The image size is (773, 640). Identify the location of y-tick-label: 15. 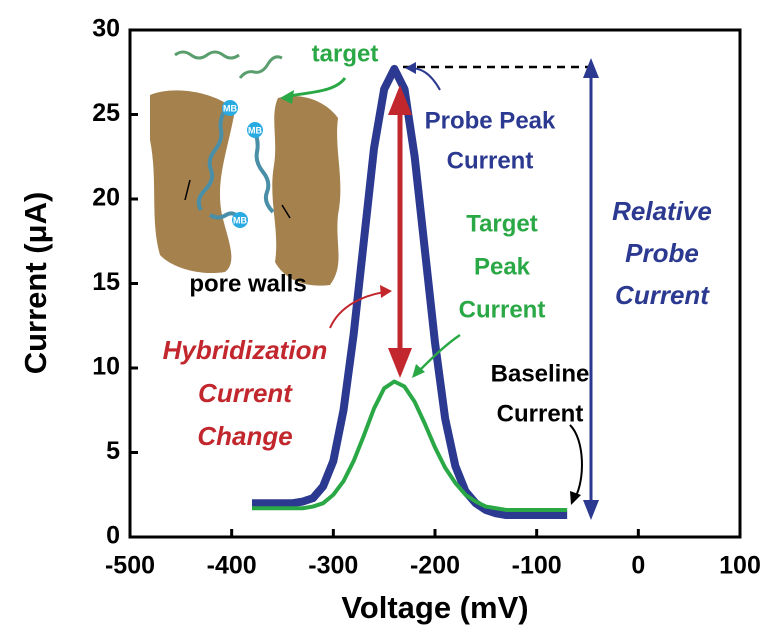
(106, 282).